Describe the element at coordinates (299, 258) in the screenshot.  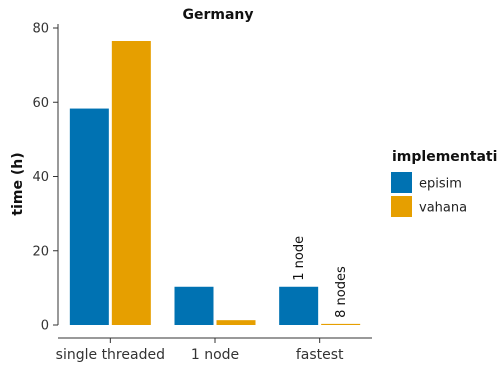
I see `bar-annotation: 1 node` at that location.